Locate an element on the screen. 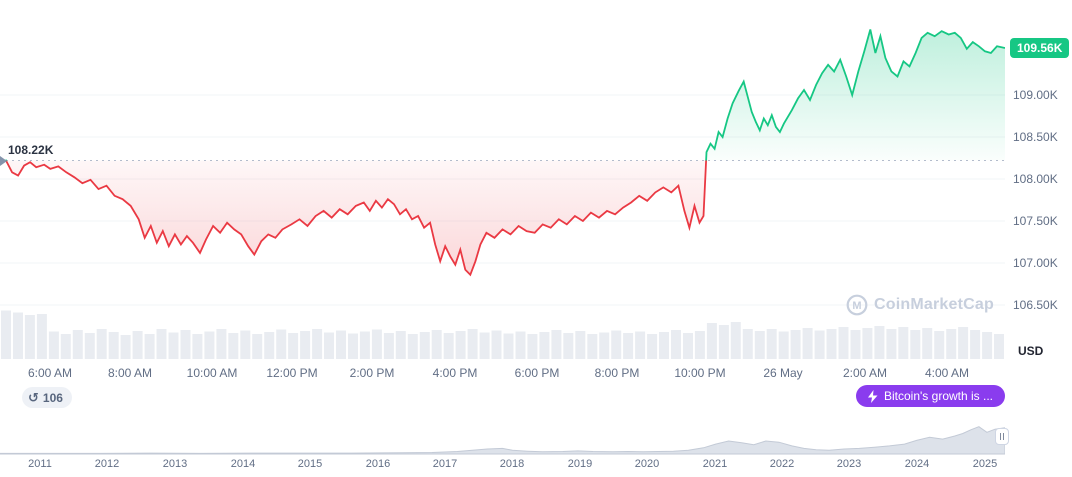 The image size is (1072, 477). coinmarketcap-logo-icon: M is located at coordinates (857, 305).